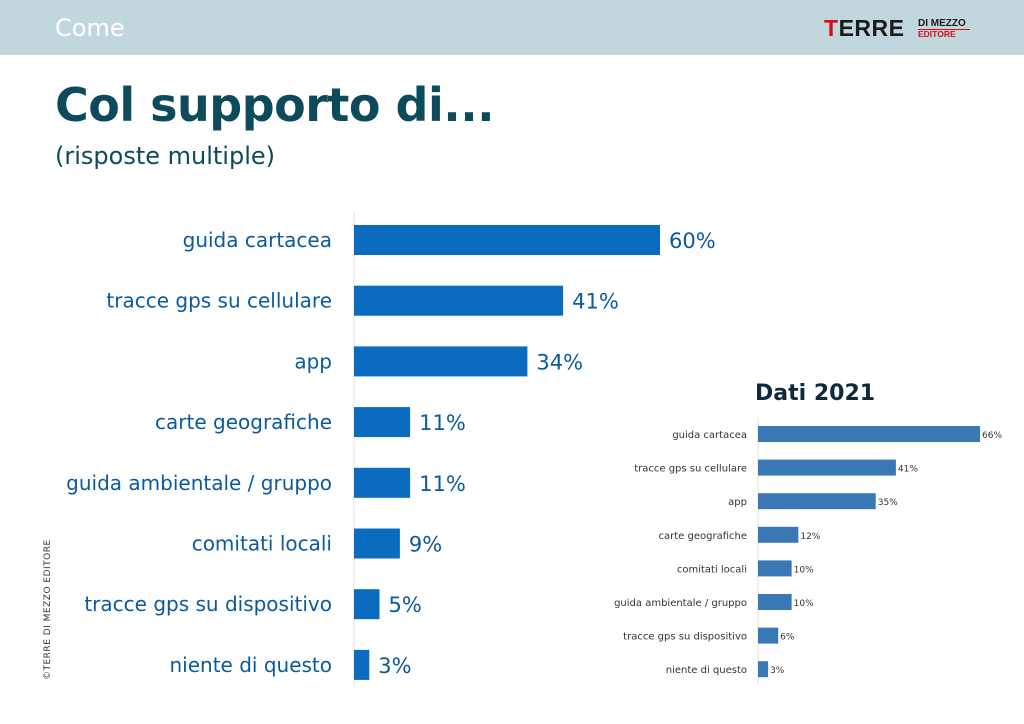  Describe the element at coordinates (165, 156) in the screenshot. I see `page-subtitle: (risposte multiple)` at that location.